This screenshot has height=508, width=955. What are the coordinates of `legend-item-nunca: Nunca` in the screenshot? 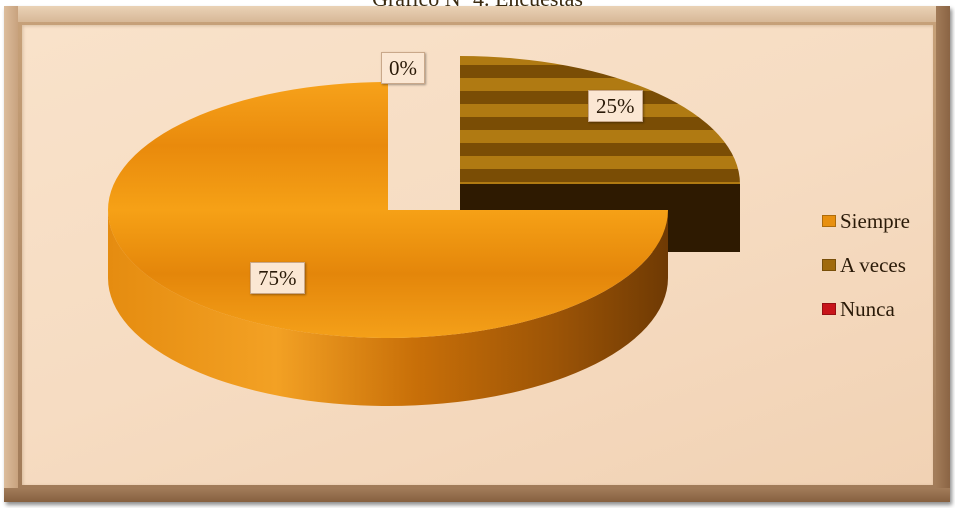 It's located at (866, 309).